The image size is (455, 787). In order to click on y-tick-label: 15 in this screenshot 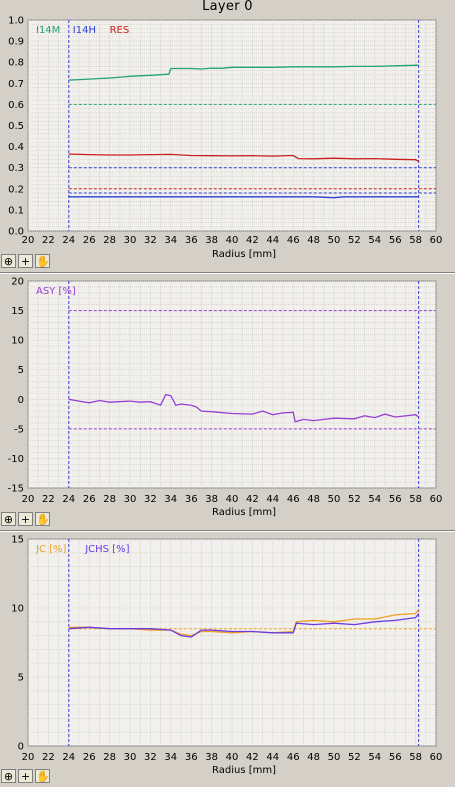, I will do `click(17, 540)`.